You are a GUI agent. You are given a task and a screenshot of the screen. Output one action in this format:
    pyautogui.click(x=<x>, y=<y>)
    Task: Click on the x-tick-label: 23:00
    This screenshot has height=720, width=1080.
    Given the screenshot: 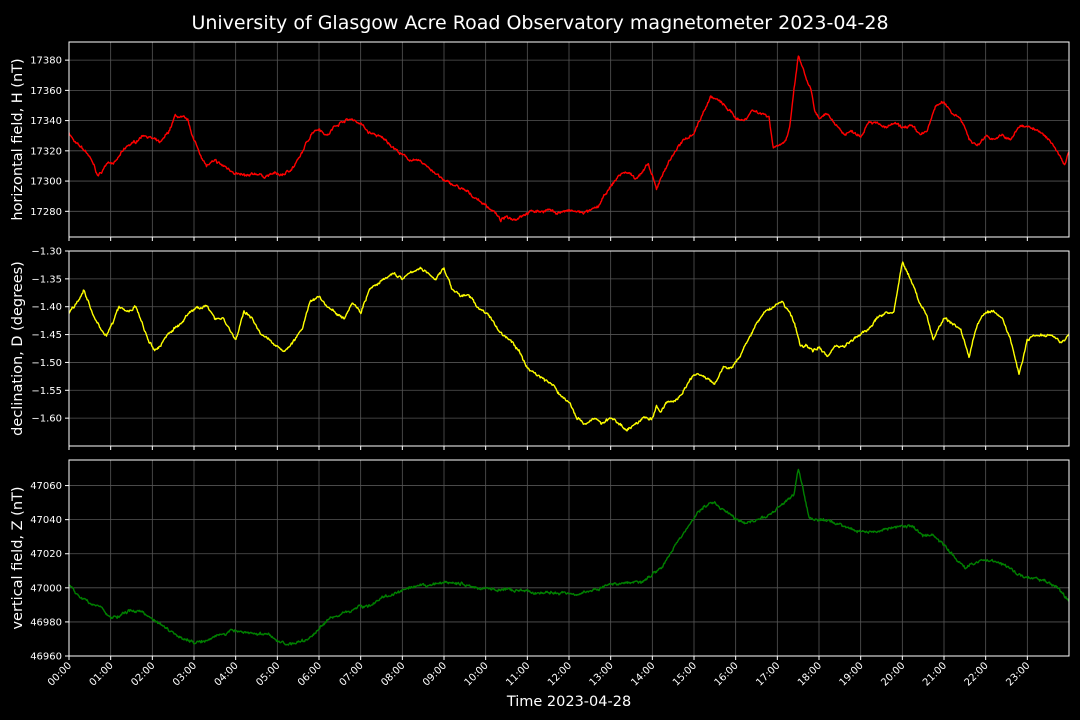 What is the action you would take?
    pyautogui.click(x=1018, y=674)
    